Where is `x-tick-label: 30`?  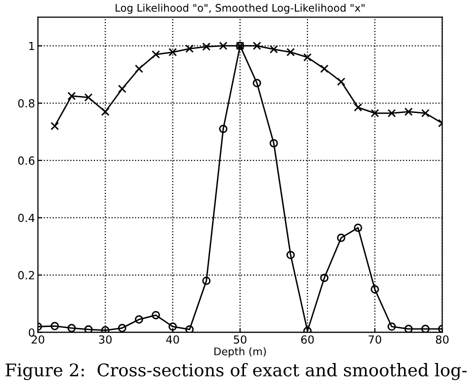 x-tick-label: 30 is located at coordinates (105, 339).